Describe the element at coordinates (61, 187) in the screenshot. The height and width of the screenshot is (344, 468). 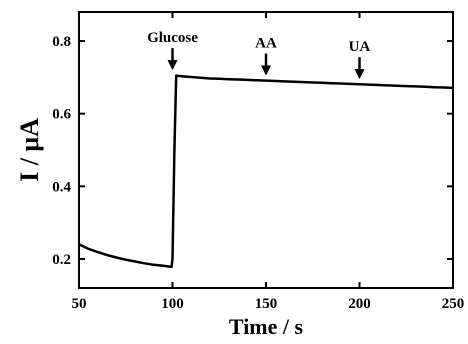
I see `y-tick-label: 0.4` at that location.